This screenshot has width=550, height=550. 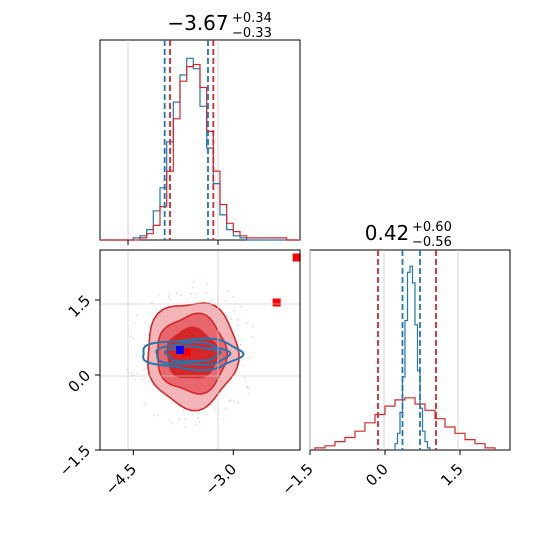 What do you see at coordinates (432, 227) in the screenshot?
I see `hist-param2-title-upper: +0.60` at bounding box center [432, 227].